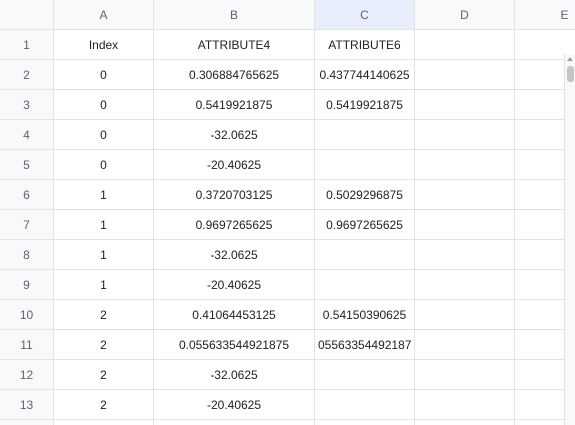 This screenshot has height=425, width=575. Describe the element at coordinates (365, 135) in the screenshot. I see `cell-c4` at that location.